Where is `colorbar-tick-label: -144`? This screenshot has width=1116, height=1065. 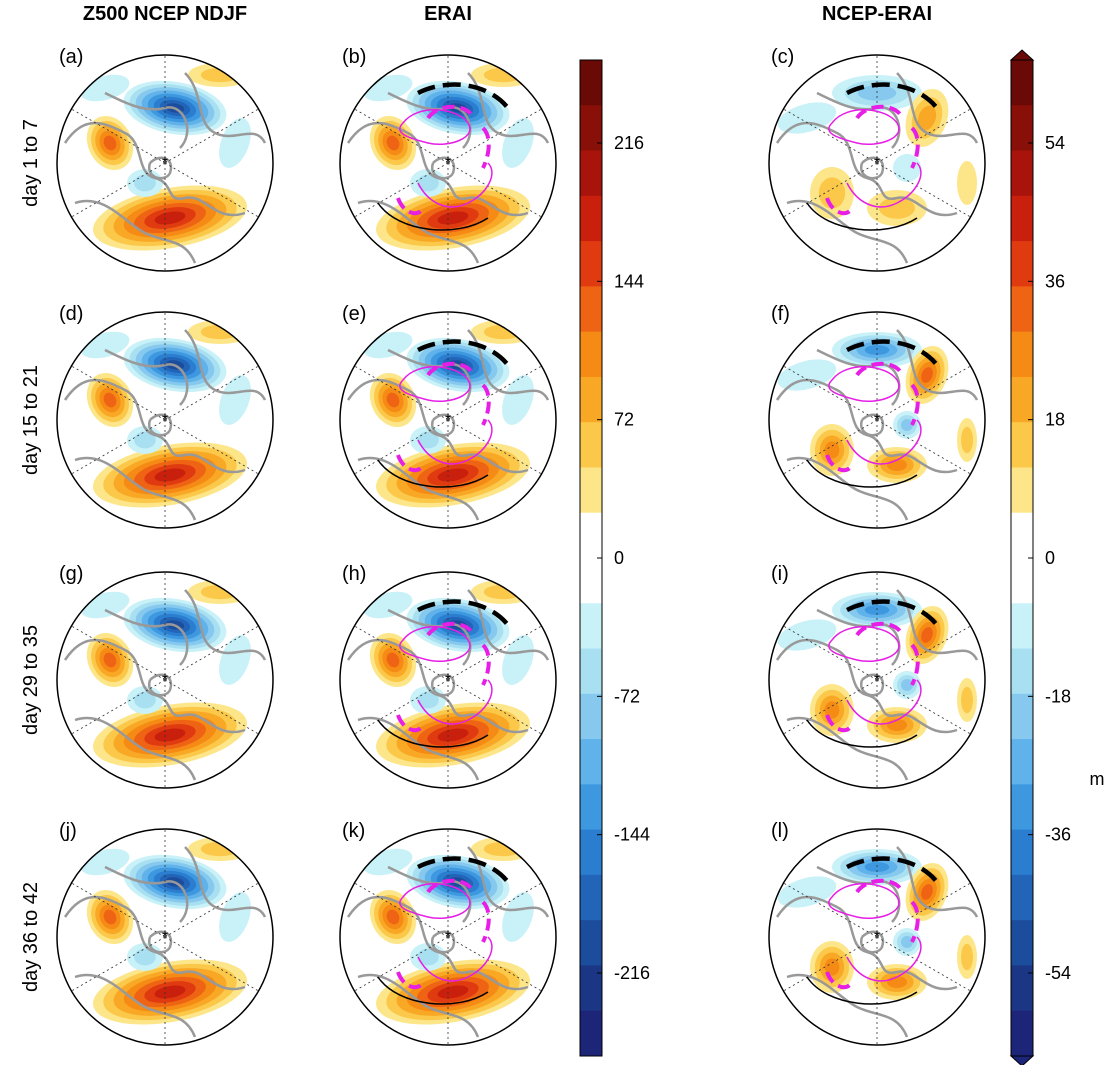 colorbar-tick-label: -144 is located at coordinates (632, 835).